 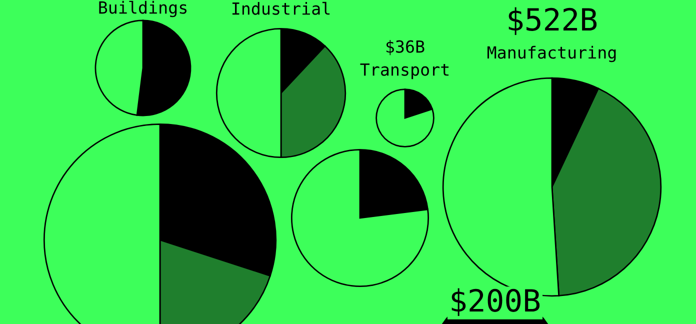 What do you see at coordinates (405, 48) in the screenshot?
I see `chart-title: $36B` at bounding box center [405, 48].